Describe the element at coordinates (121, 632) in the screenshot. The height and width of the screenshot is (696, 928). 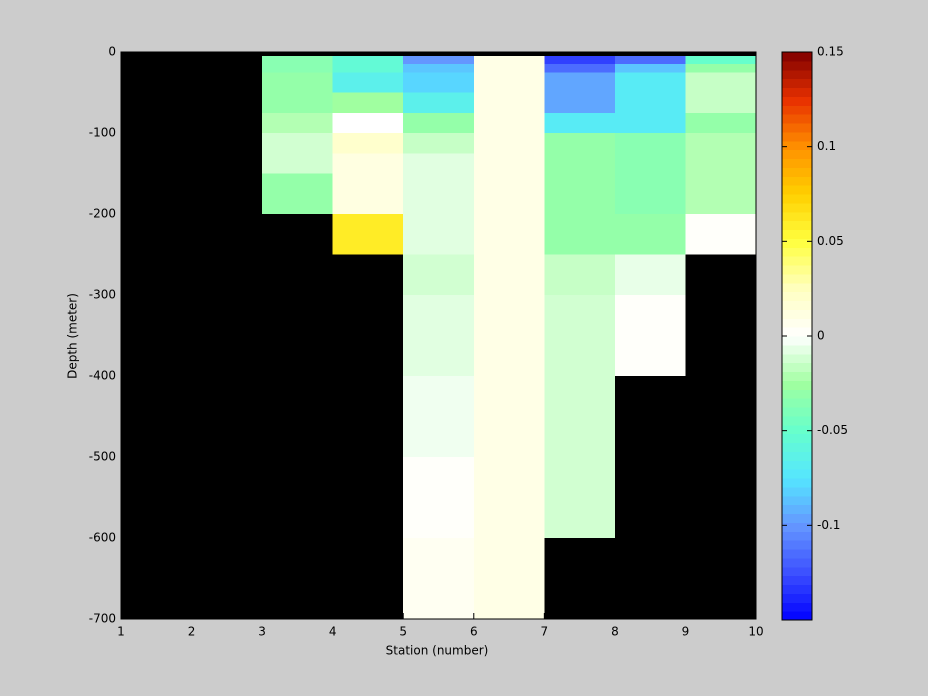
I see `x-tick-label: 1` at that location.